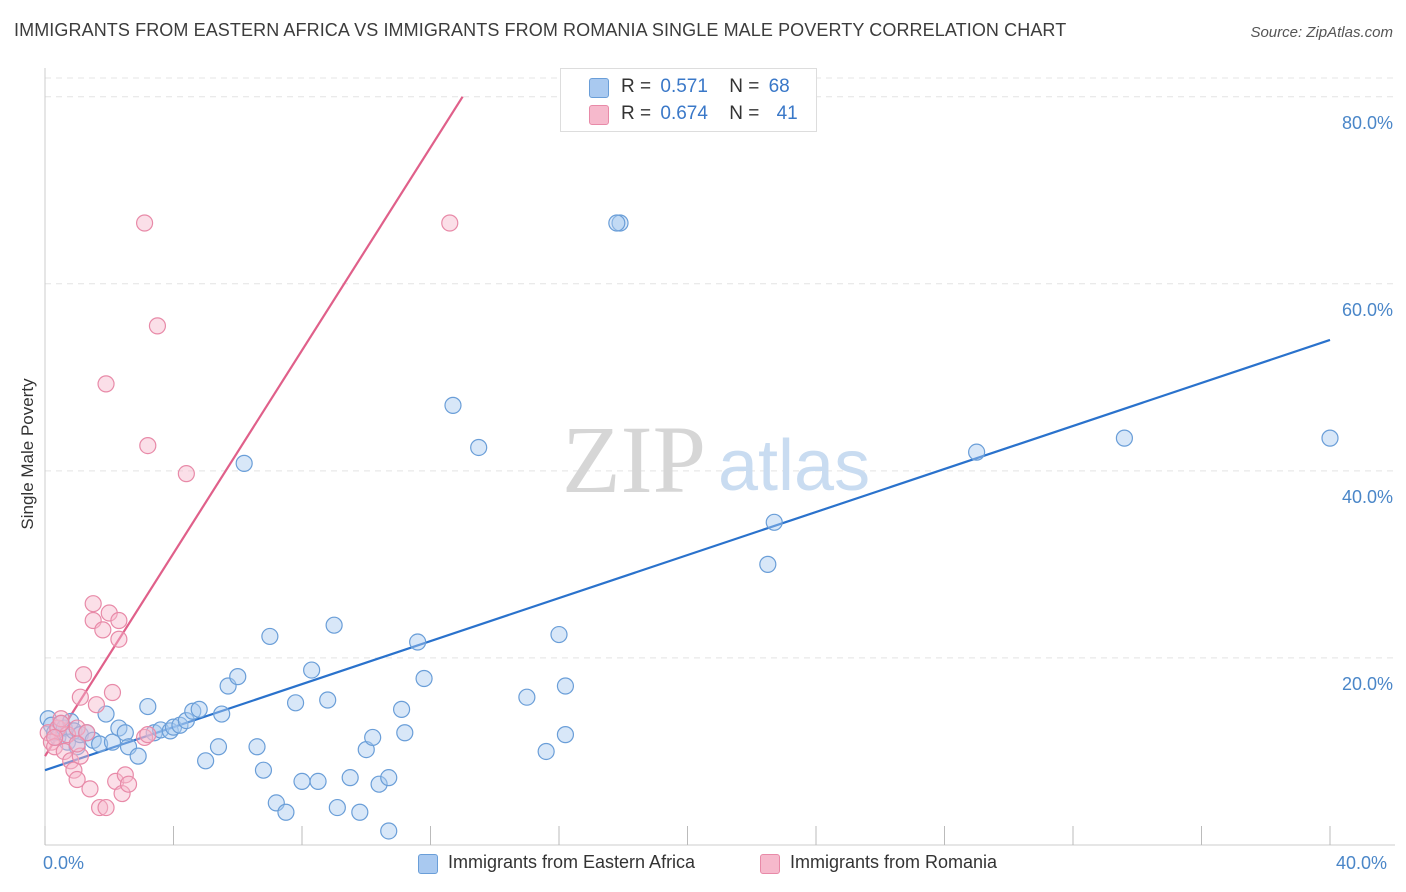 Image resolution: width=1406 pixels, height=892 pixels. Describe the element at coordinates (1367, 309) in the screenshot. I see `y-tick-label: 60.0%` at that location.